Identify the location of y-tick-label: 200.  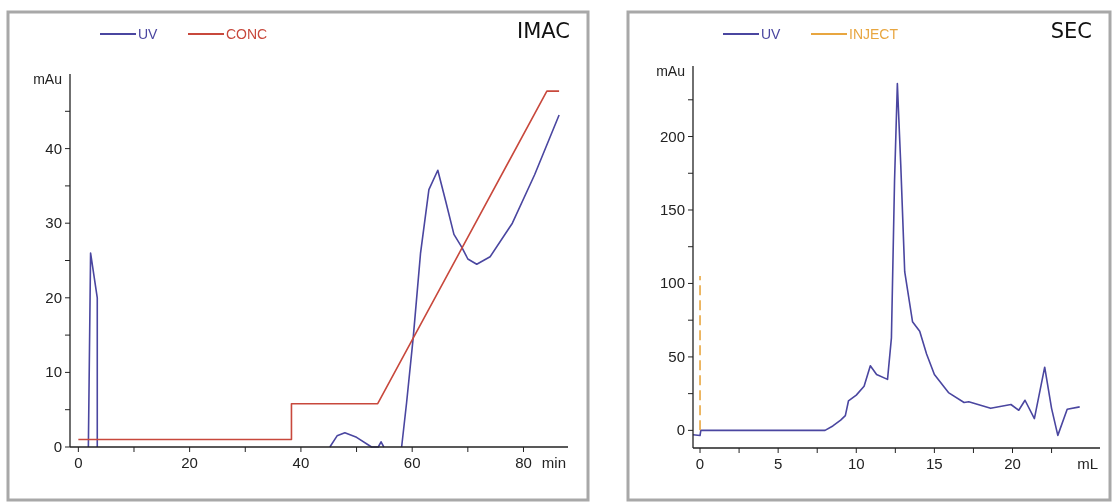
(672, 136).